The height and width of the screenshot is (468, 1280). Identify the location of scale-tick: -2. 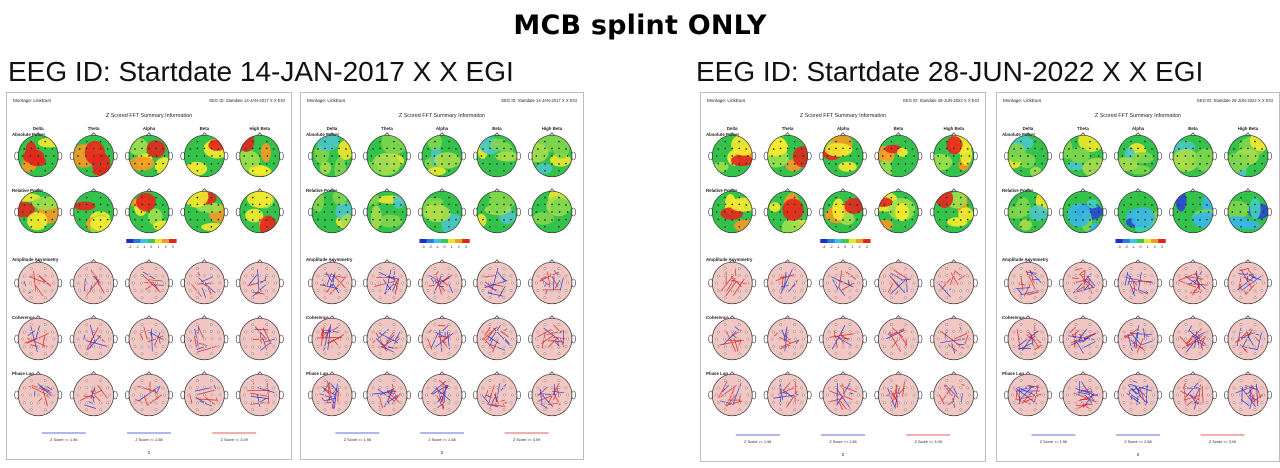
(136, 247).